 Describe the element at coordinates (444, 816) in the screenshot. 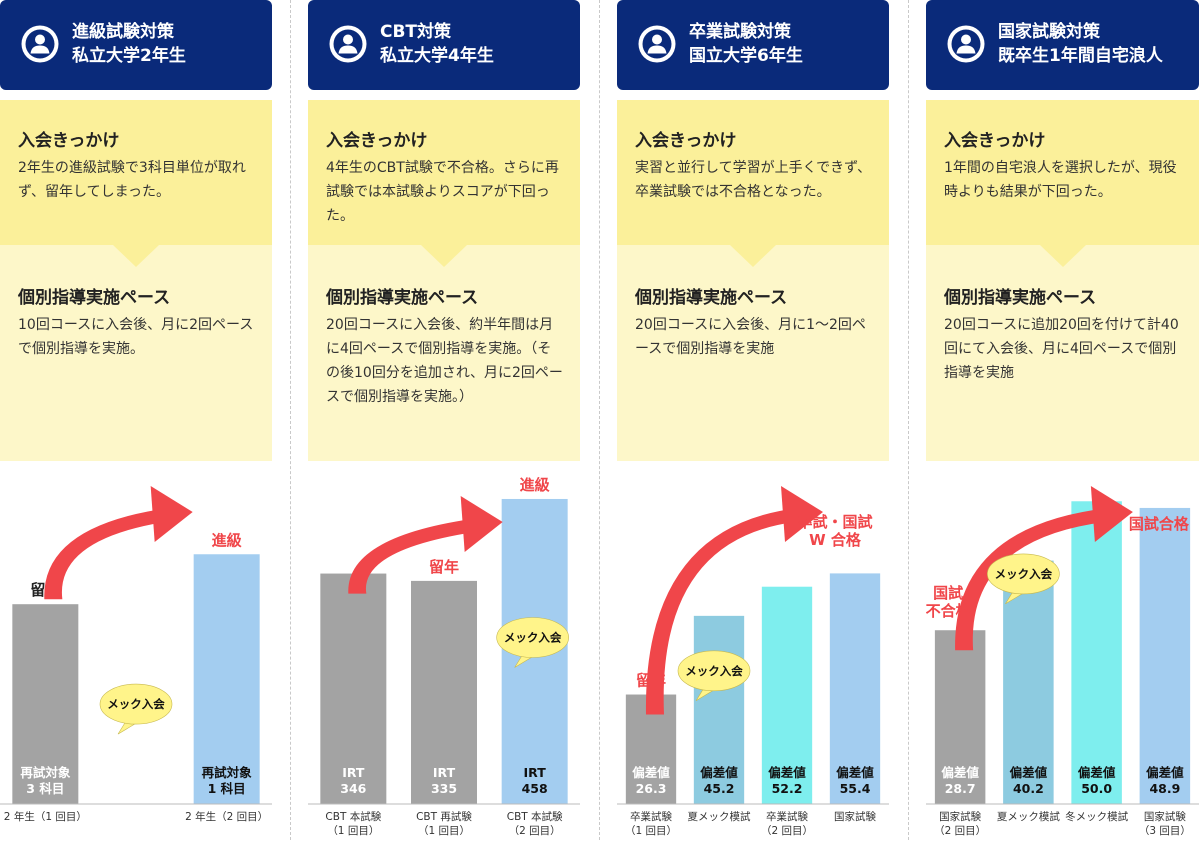

I see `category-label: CBT 再試験` at that location.